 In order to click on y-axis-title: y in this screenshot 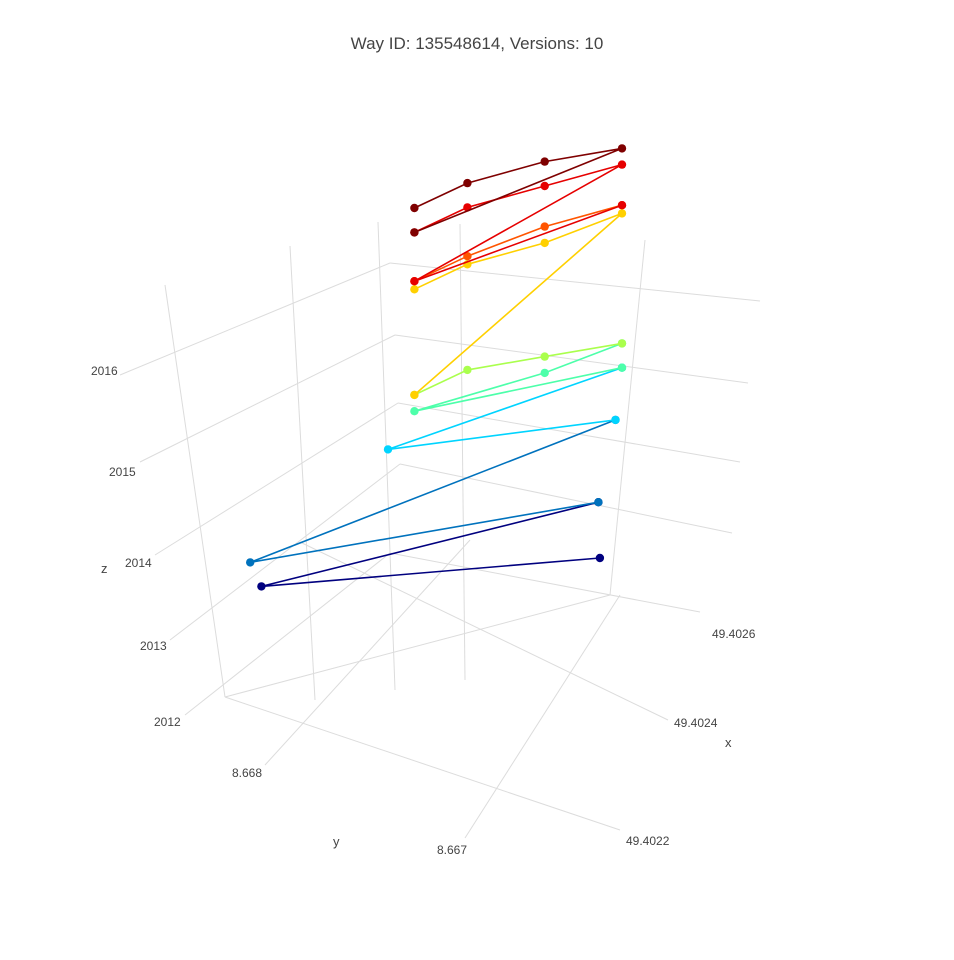, I will do `click(336, 841)`.